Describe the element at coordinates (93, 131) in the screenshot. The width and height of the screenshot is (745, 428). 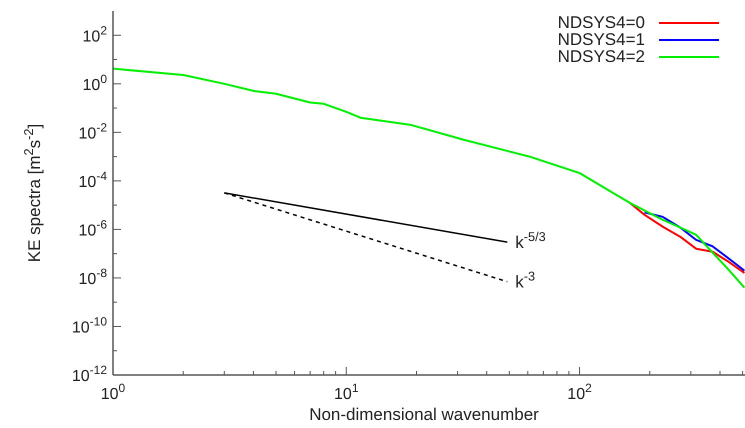
I see `y-tick-label: 10$^{-2}$` at that location.